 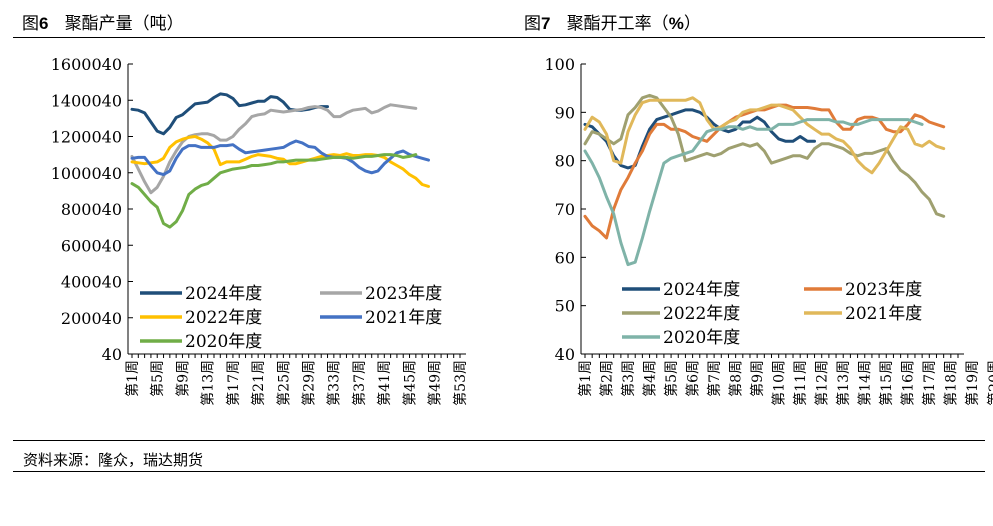 I want to click on x-tick-label: 第3周, so click(x=628, y=378).